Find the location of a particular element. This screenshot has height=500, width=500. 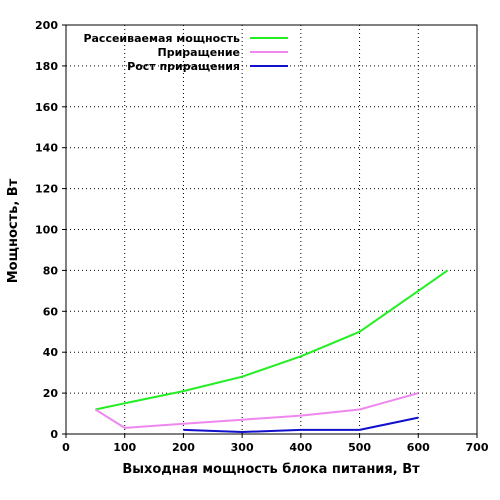

y-tick-label: 100 is located at coordinates (46, 230).